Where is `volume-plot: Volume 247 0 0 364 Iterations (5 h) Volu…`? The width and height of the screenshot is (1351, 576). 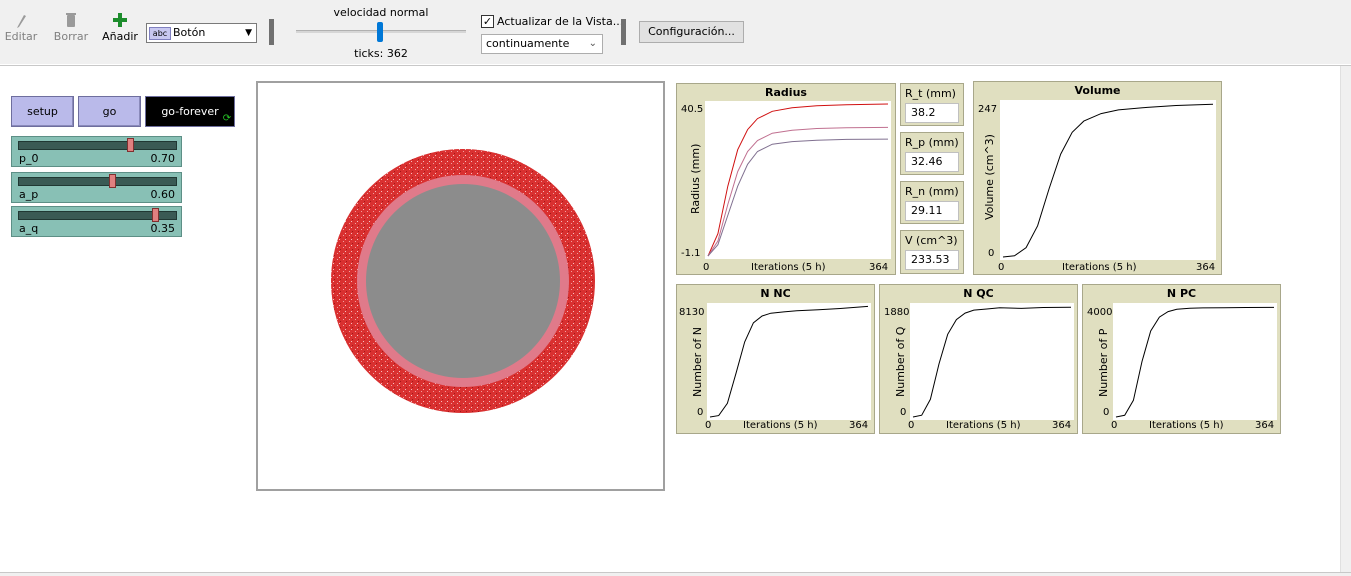
volume-plot: Volume 247 0 0 364 Iterations (5 h) Volu… is located at coordinates (1097, 178).